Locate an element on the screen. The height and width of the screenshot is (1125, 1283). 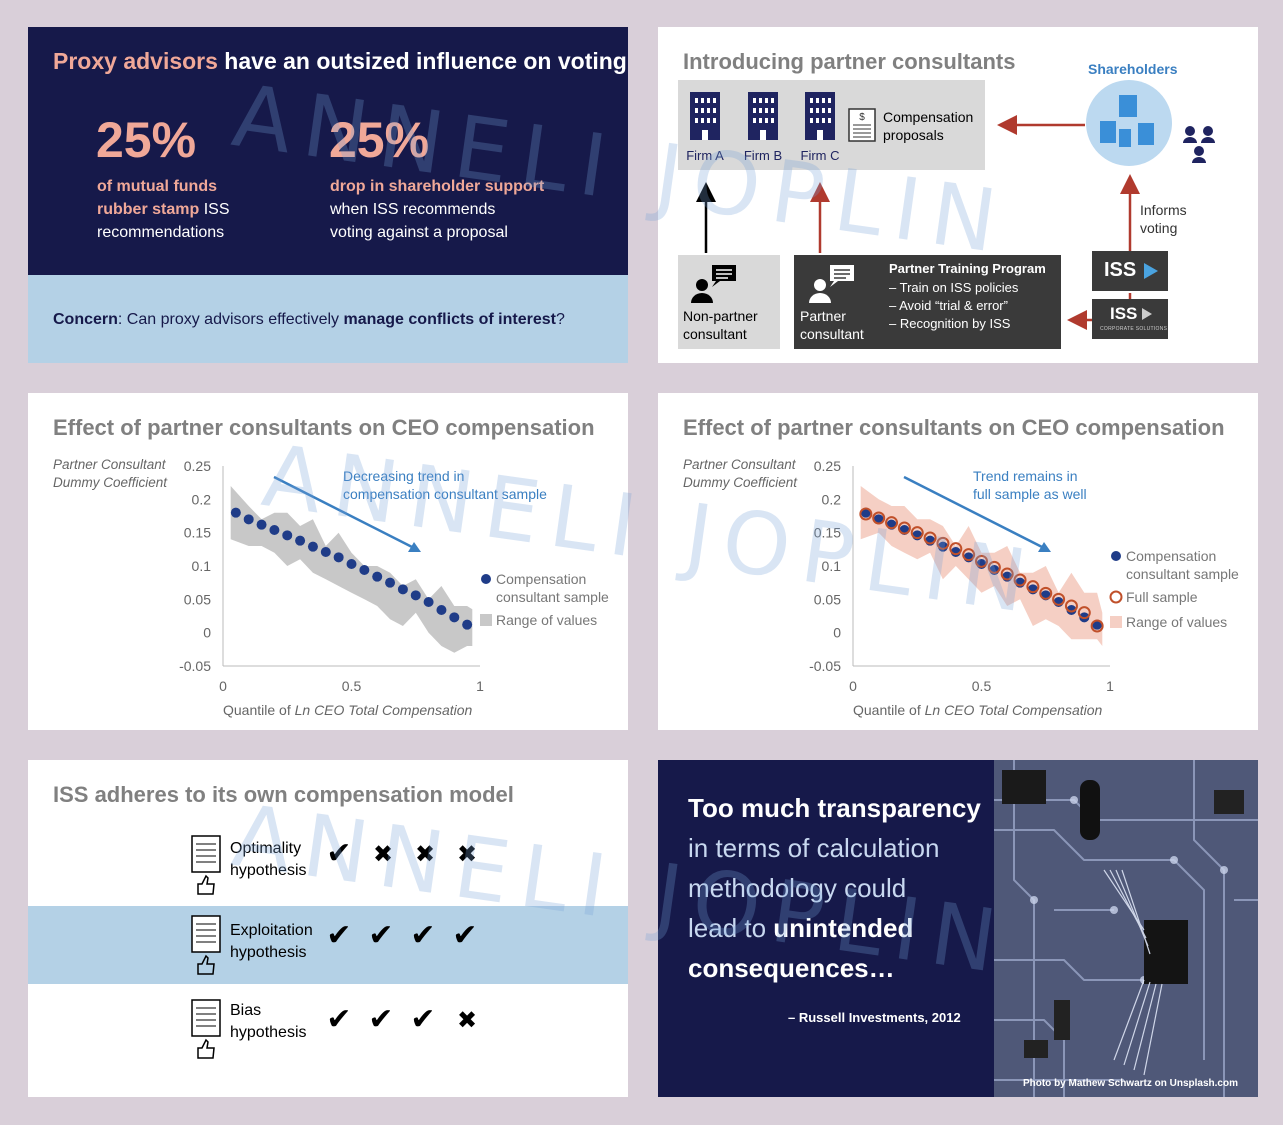
iss-logo: ISS is located at coordinates (1130, 271).